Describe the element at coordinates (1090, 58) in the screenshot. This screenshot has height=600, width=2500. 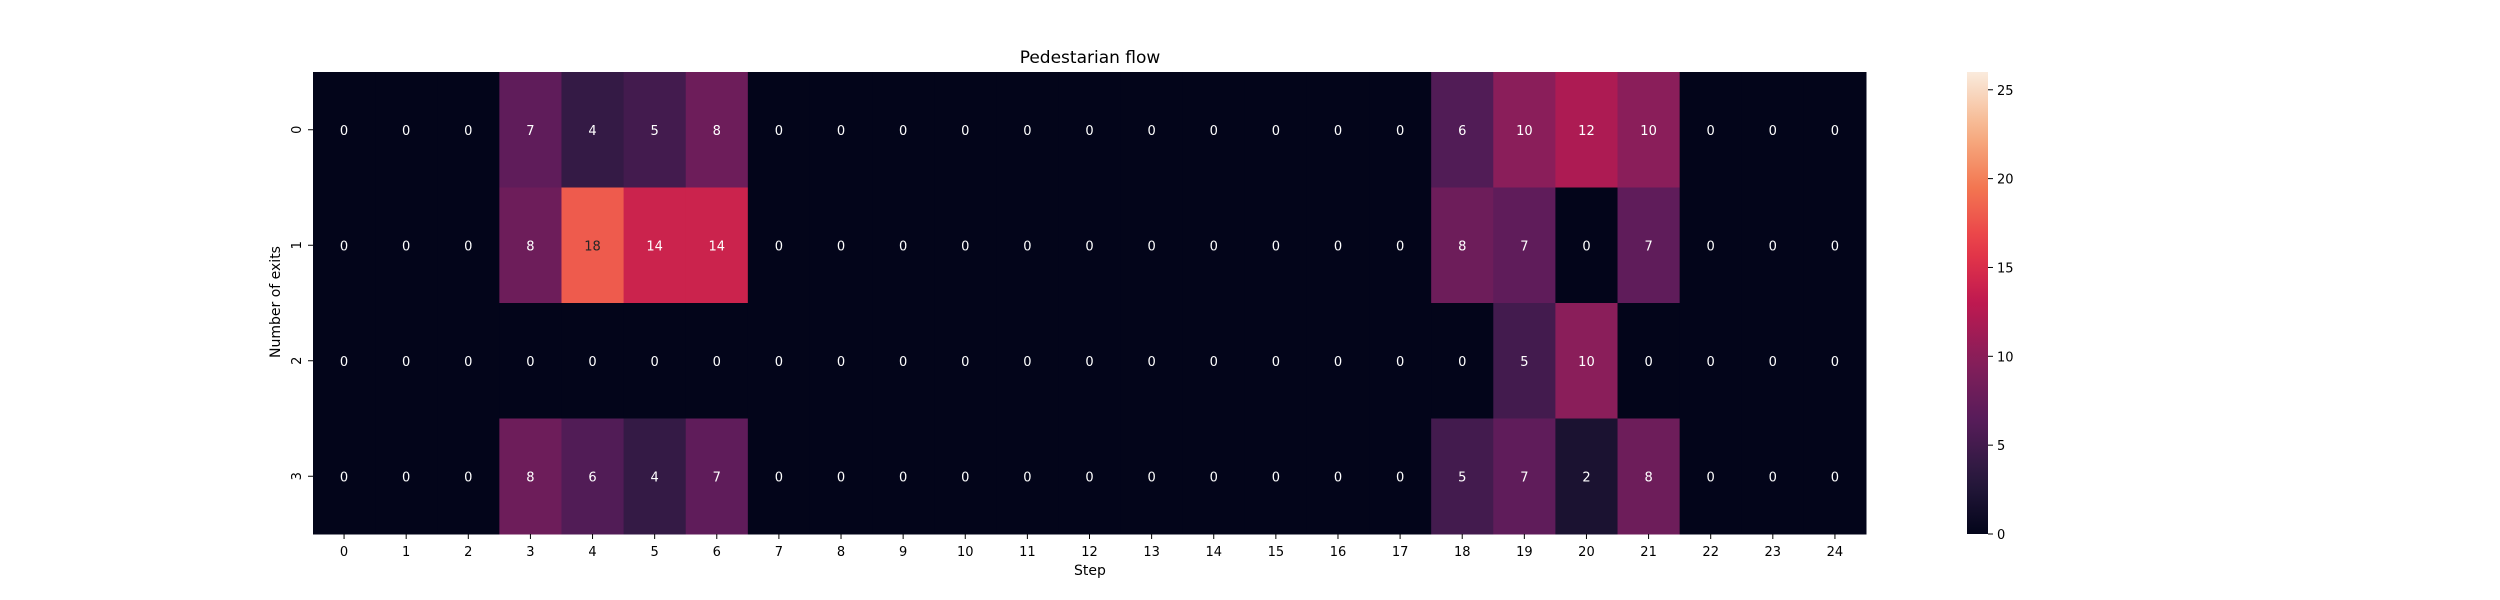
I see `chart-title: Pedestarian flow` at that location.